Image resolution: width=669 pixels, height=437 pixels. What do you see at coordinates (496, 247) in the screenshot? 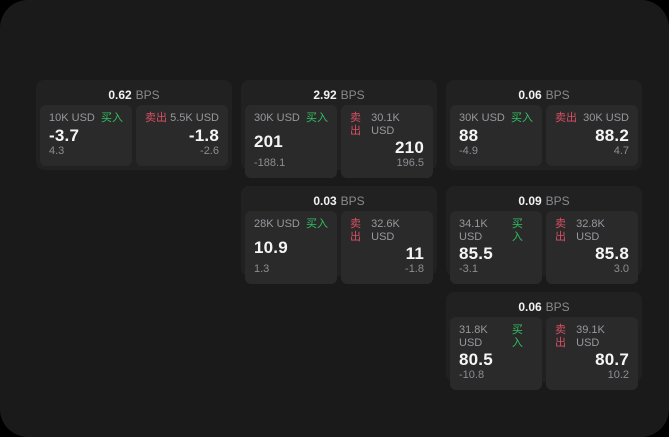
I see `buy-panel: 34.1K USD 买入 85.5 -3.1` at bounding box center [496, 247].